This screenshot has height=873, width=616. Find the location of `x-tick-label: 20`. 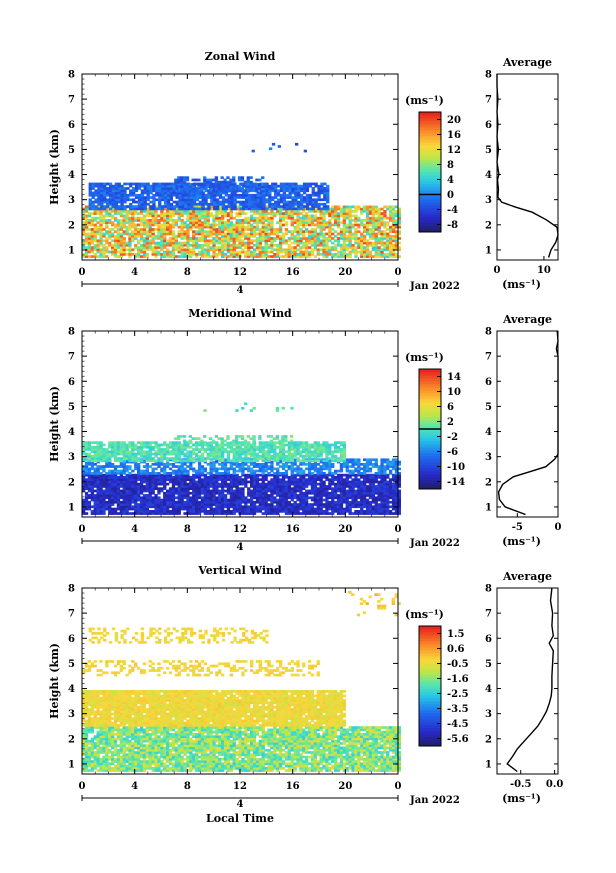

x-tick-label: 20 is located at coordinates (345, 272).